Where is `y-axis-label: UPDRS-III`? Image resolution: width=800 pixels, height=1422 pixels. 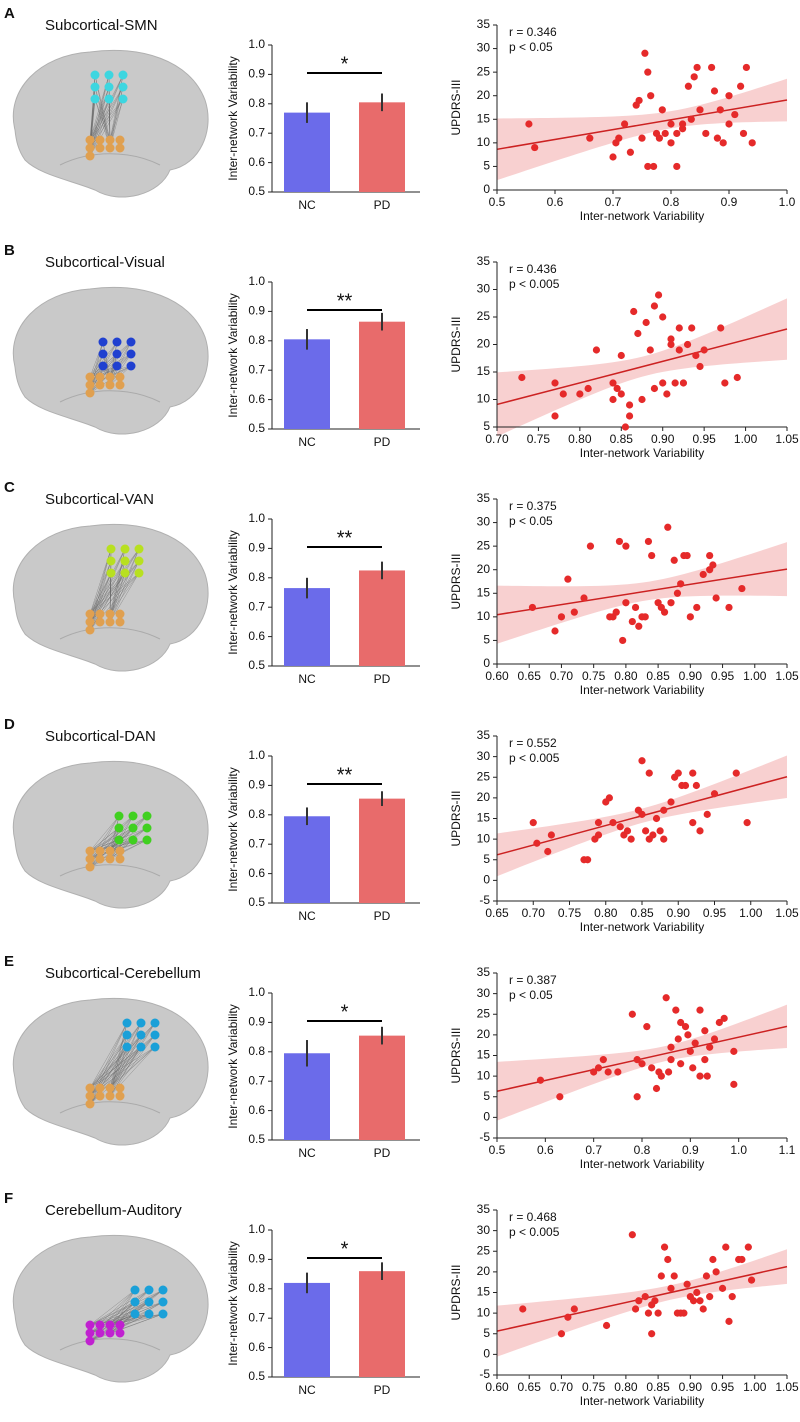 y-axis-label: UPDRS-III is located at coordinates (456, 818).